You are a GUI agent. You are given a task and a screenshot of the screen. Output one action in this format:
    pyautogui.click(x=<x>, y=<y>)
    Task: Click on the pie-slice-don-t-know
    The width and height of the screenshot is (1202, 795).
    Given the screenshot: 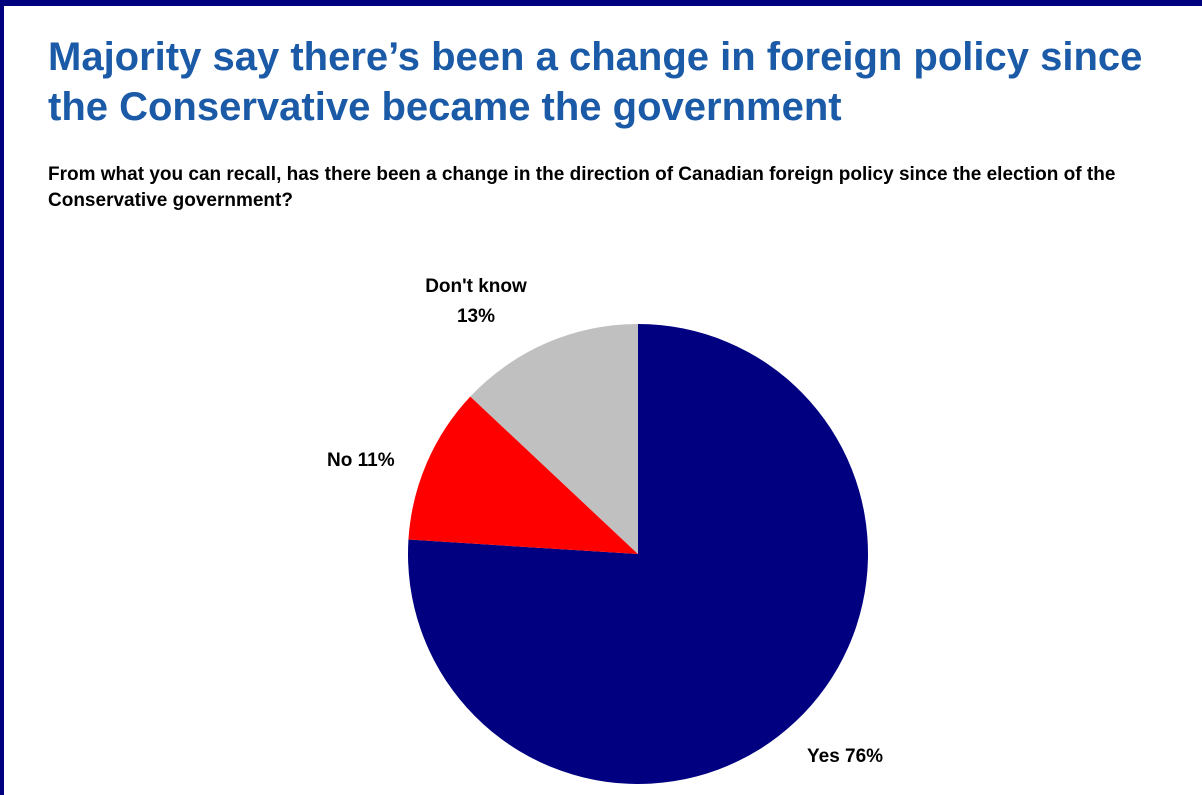 What is the action you would take?
    pyautogui.click(x=554, y=439)
    